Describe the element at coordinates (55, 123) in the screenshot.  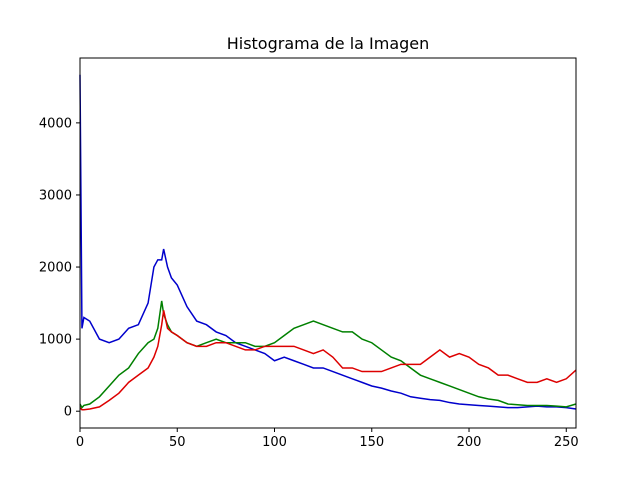
I see `y-tick-label: 4000` at that location.